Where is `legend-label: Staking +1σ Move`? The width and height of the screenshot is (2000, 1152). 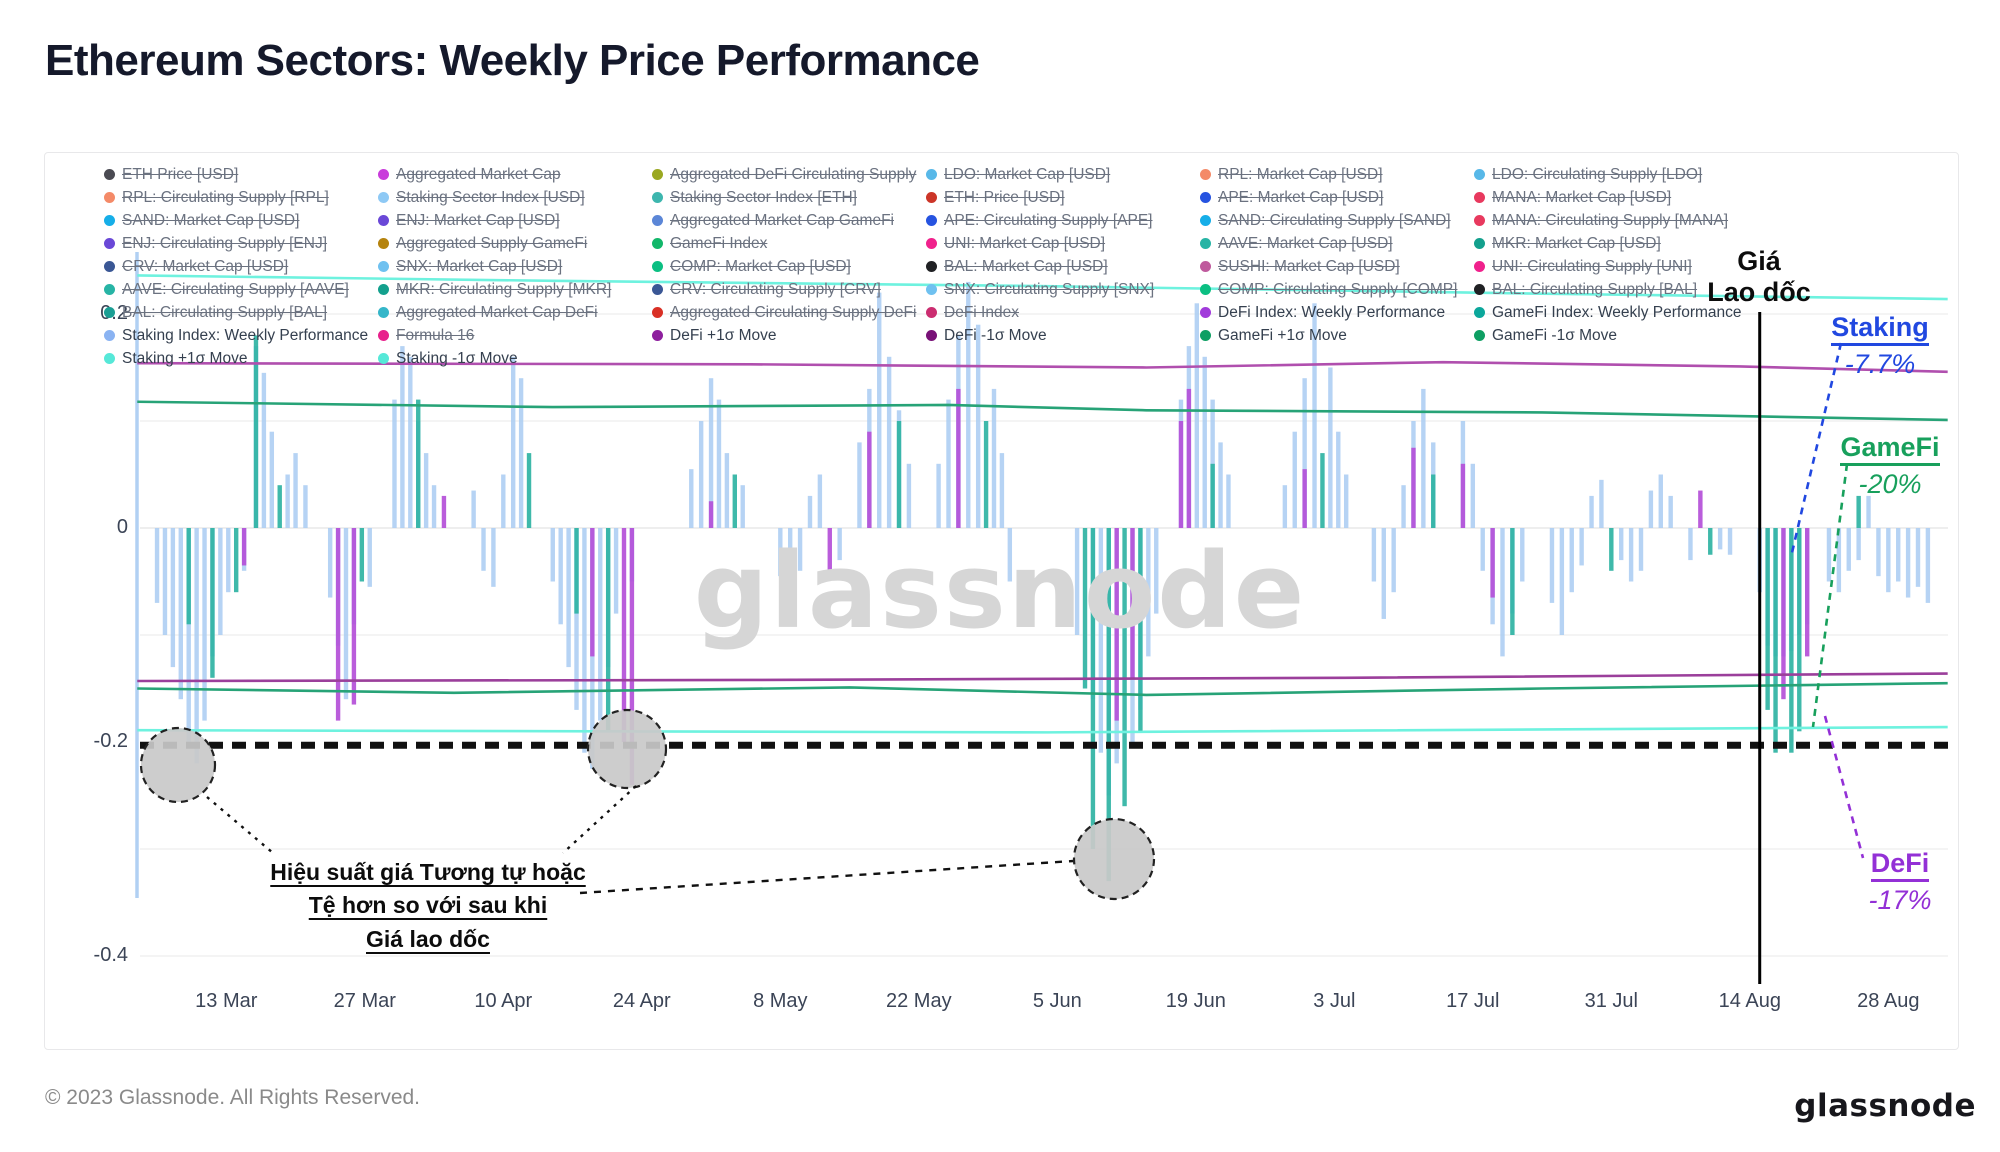 legend-label: Staking +1σ Move is located at coordinates (185, 358).